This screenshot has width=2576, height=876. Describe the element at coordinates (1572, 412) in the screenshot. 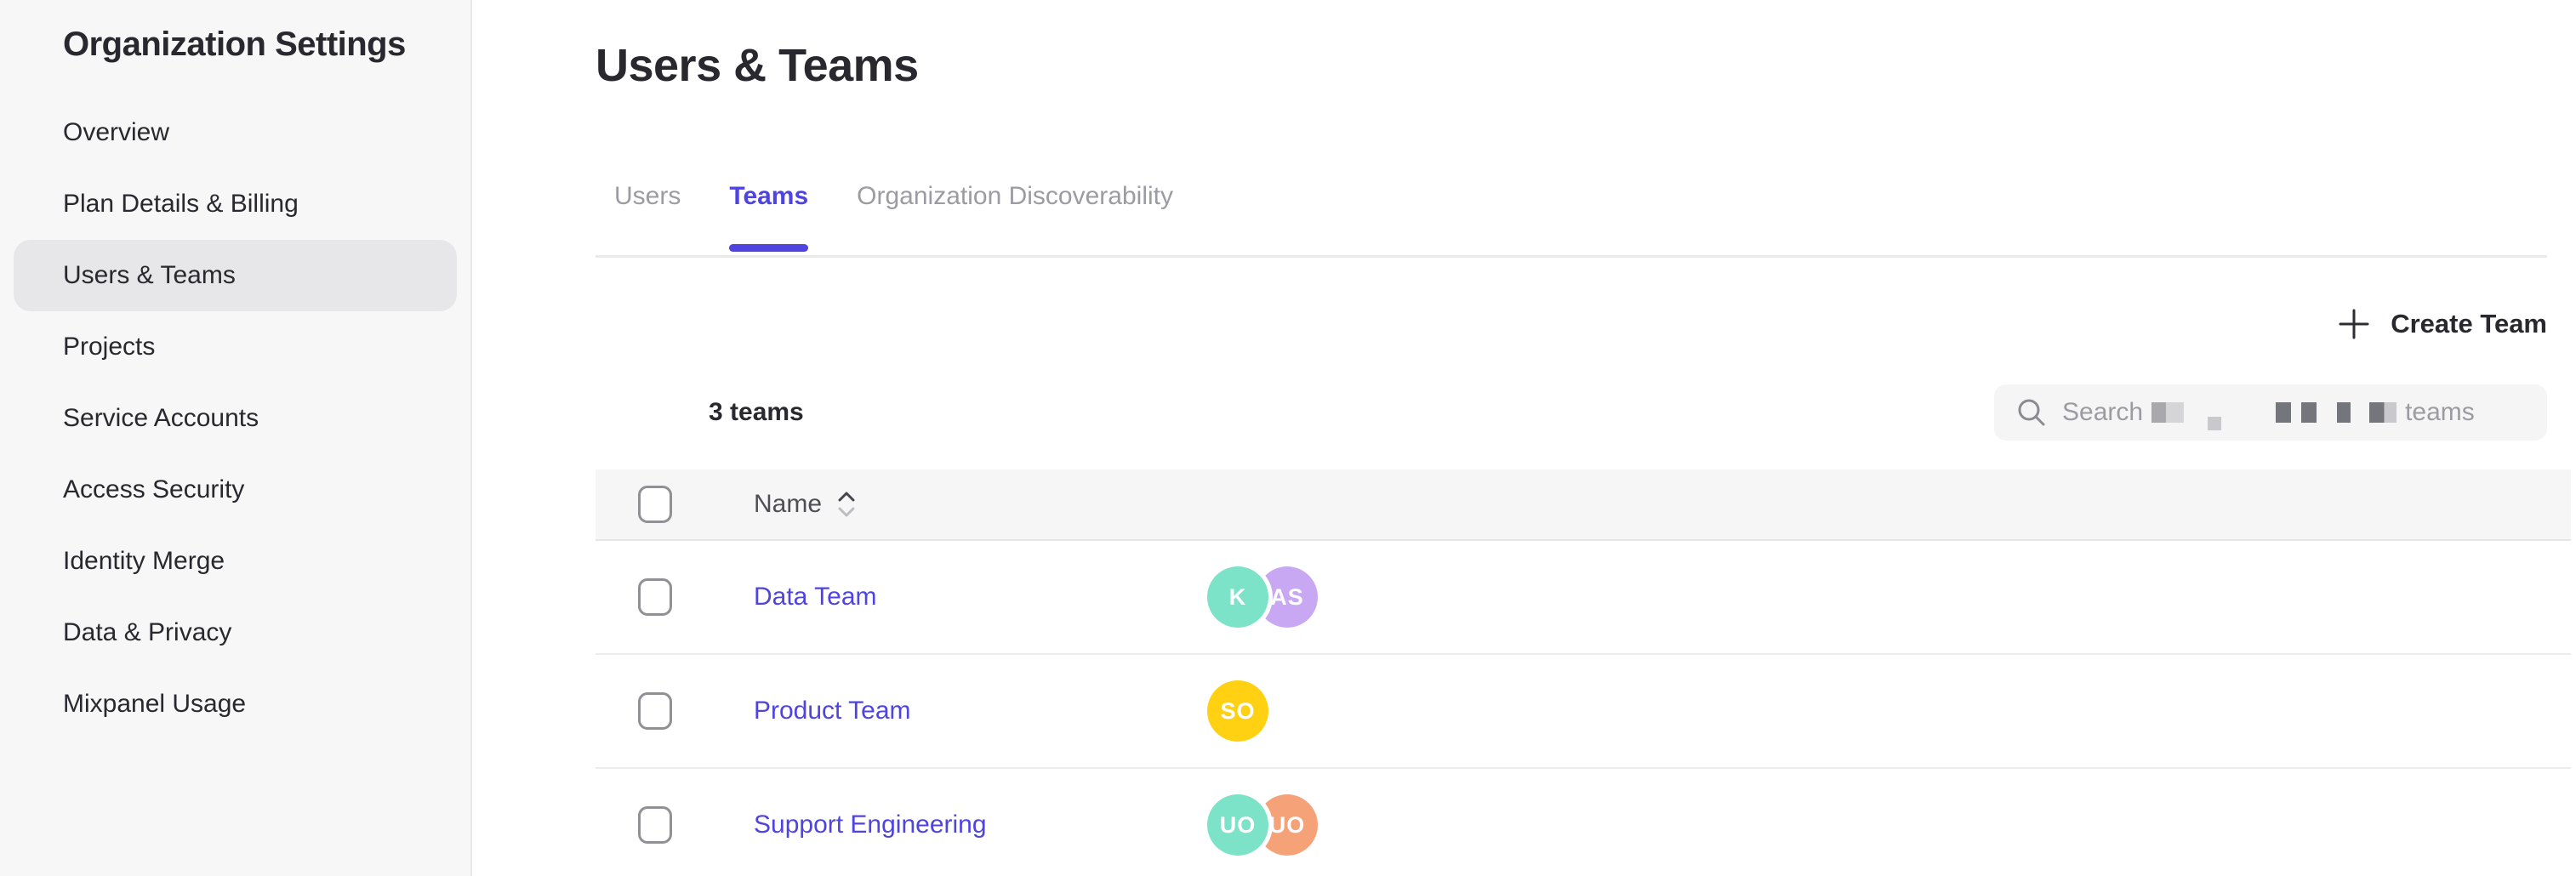

I see `table-controls: 3 teams Search teams` at that location.